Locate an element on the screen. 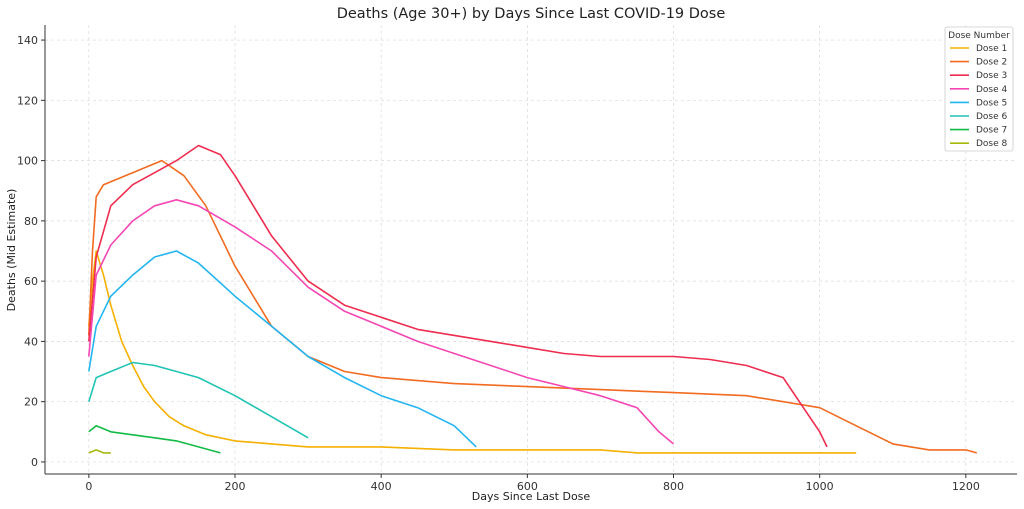 The width and height of the screenshot is (1024, 509). legend-label: Dose 1 is located at coordinates (991, 49).